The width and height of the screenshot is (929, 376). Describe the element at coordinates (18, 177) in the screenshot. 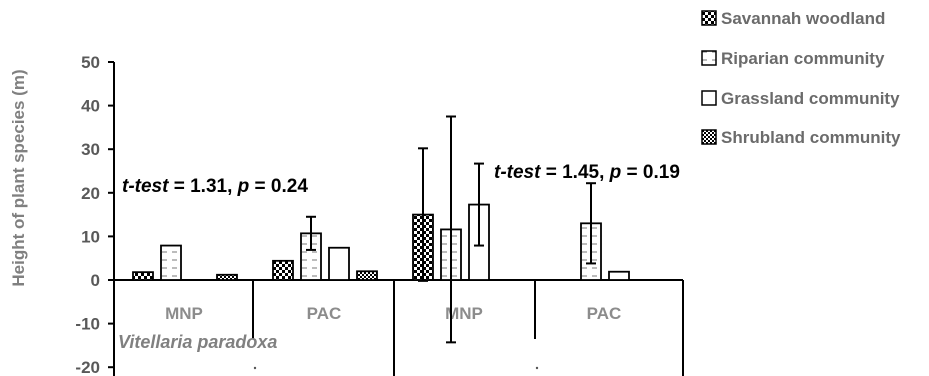

I see `y-axis-label: Height of plant species (m)` at that location.